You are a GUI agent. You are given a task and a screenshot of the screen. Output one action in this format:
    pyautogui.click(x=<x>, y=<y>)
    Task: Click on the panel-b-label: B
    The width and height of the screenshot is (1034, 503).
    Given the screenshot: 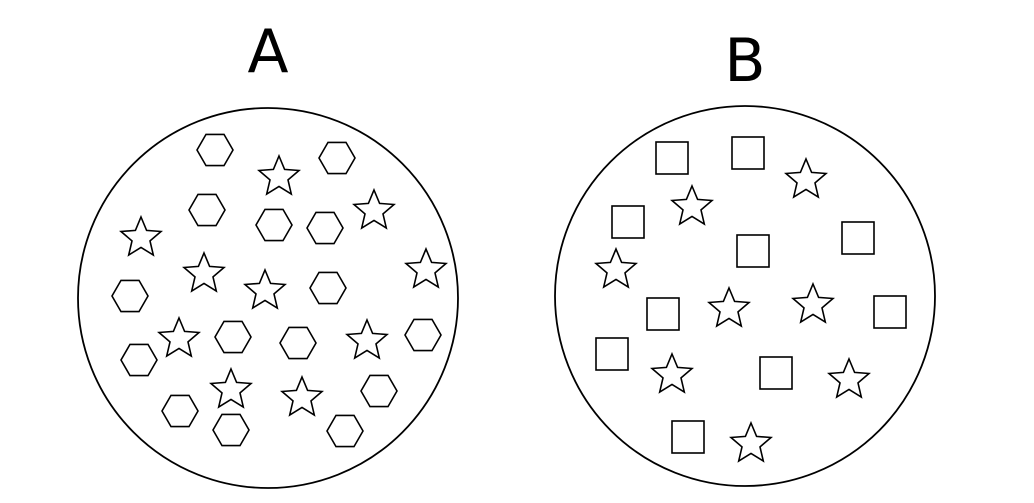 What is the action you would take?
    pyautogui.click(x=744, y=61)
    